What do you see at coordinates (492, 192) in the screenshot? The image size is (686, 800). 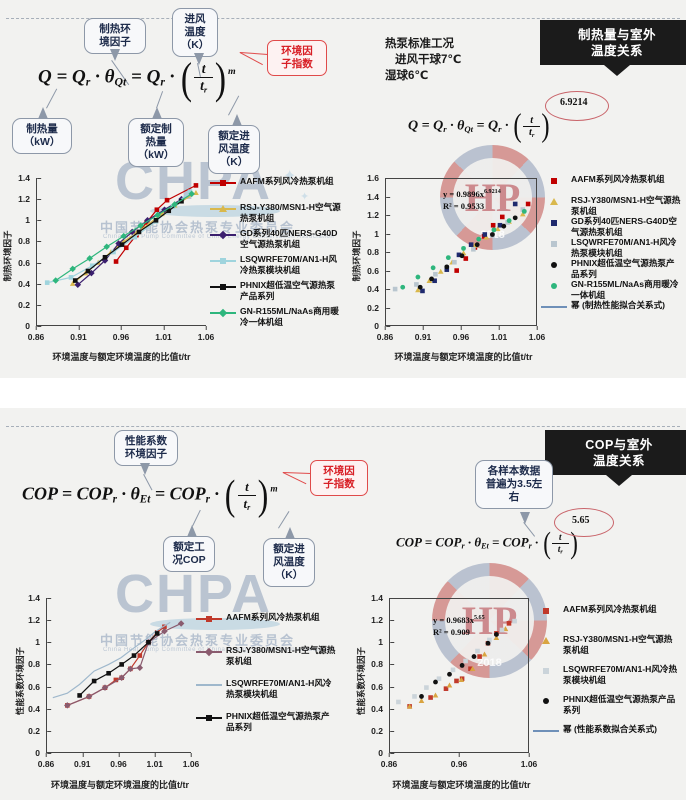 I see `fit-exponent: 6.9214` at bounding box center [492, 192].